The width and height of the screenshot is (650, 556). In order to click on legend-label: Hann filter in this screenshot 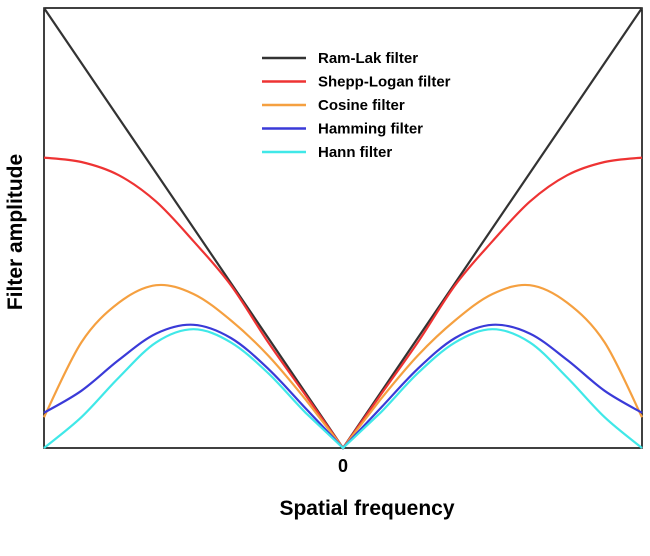, I will do `click(355, 152)`.